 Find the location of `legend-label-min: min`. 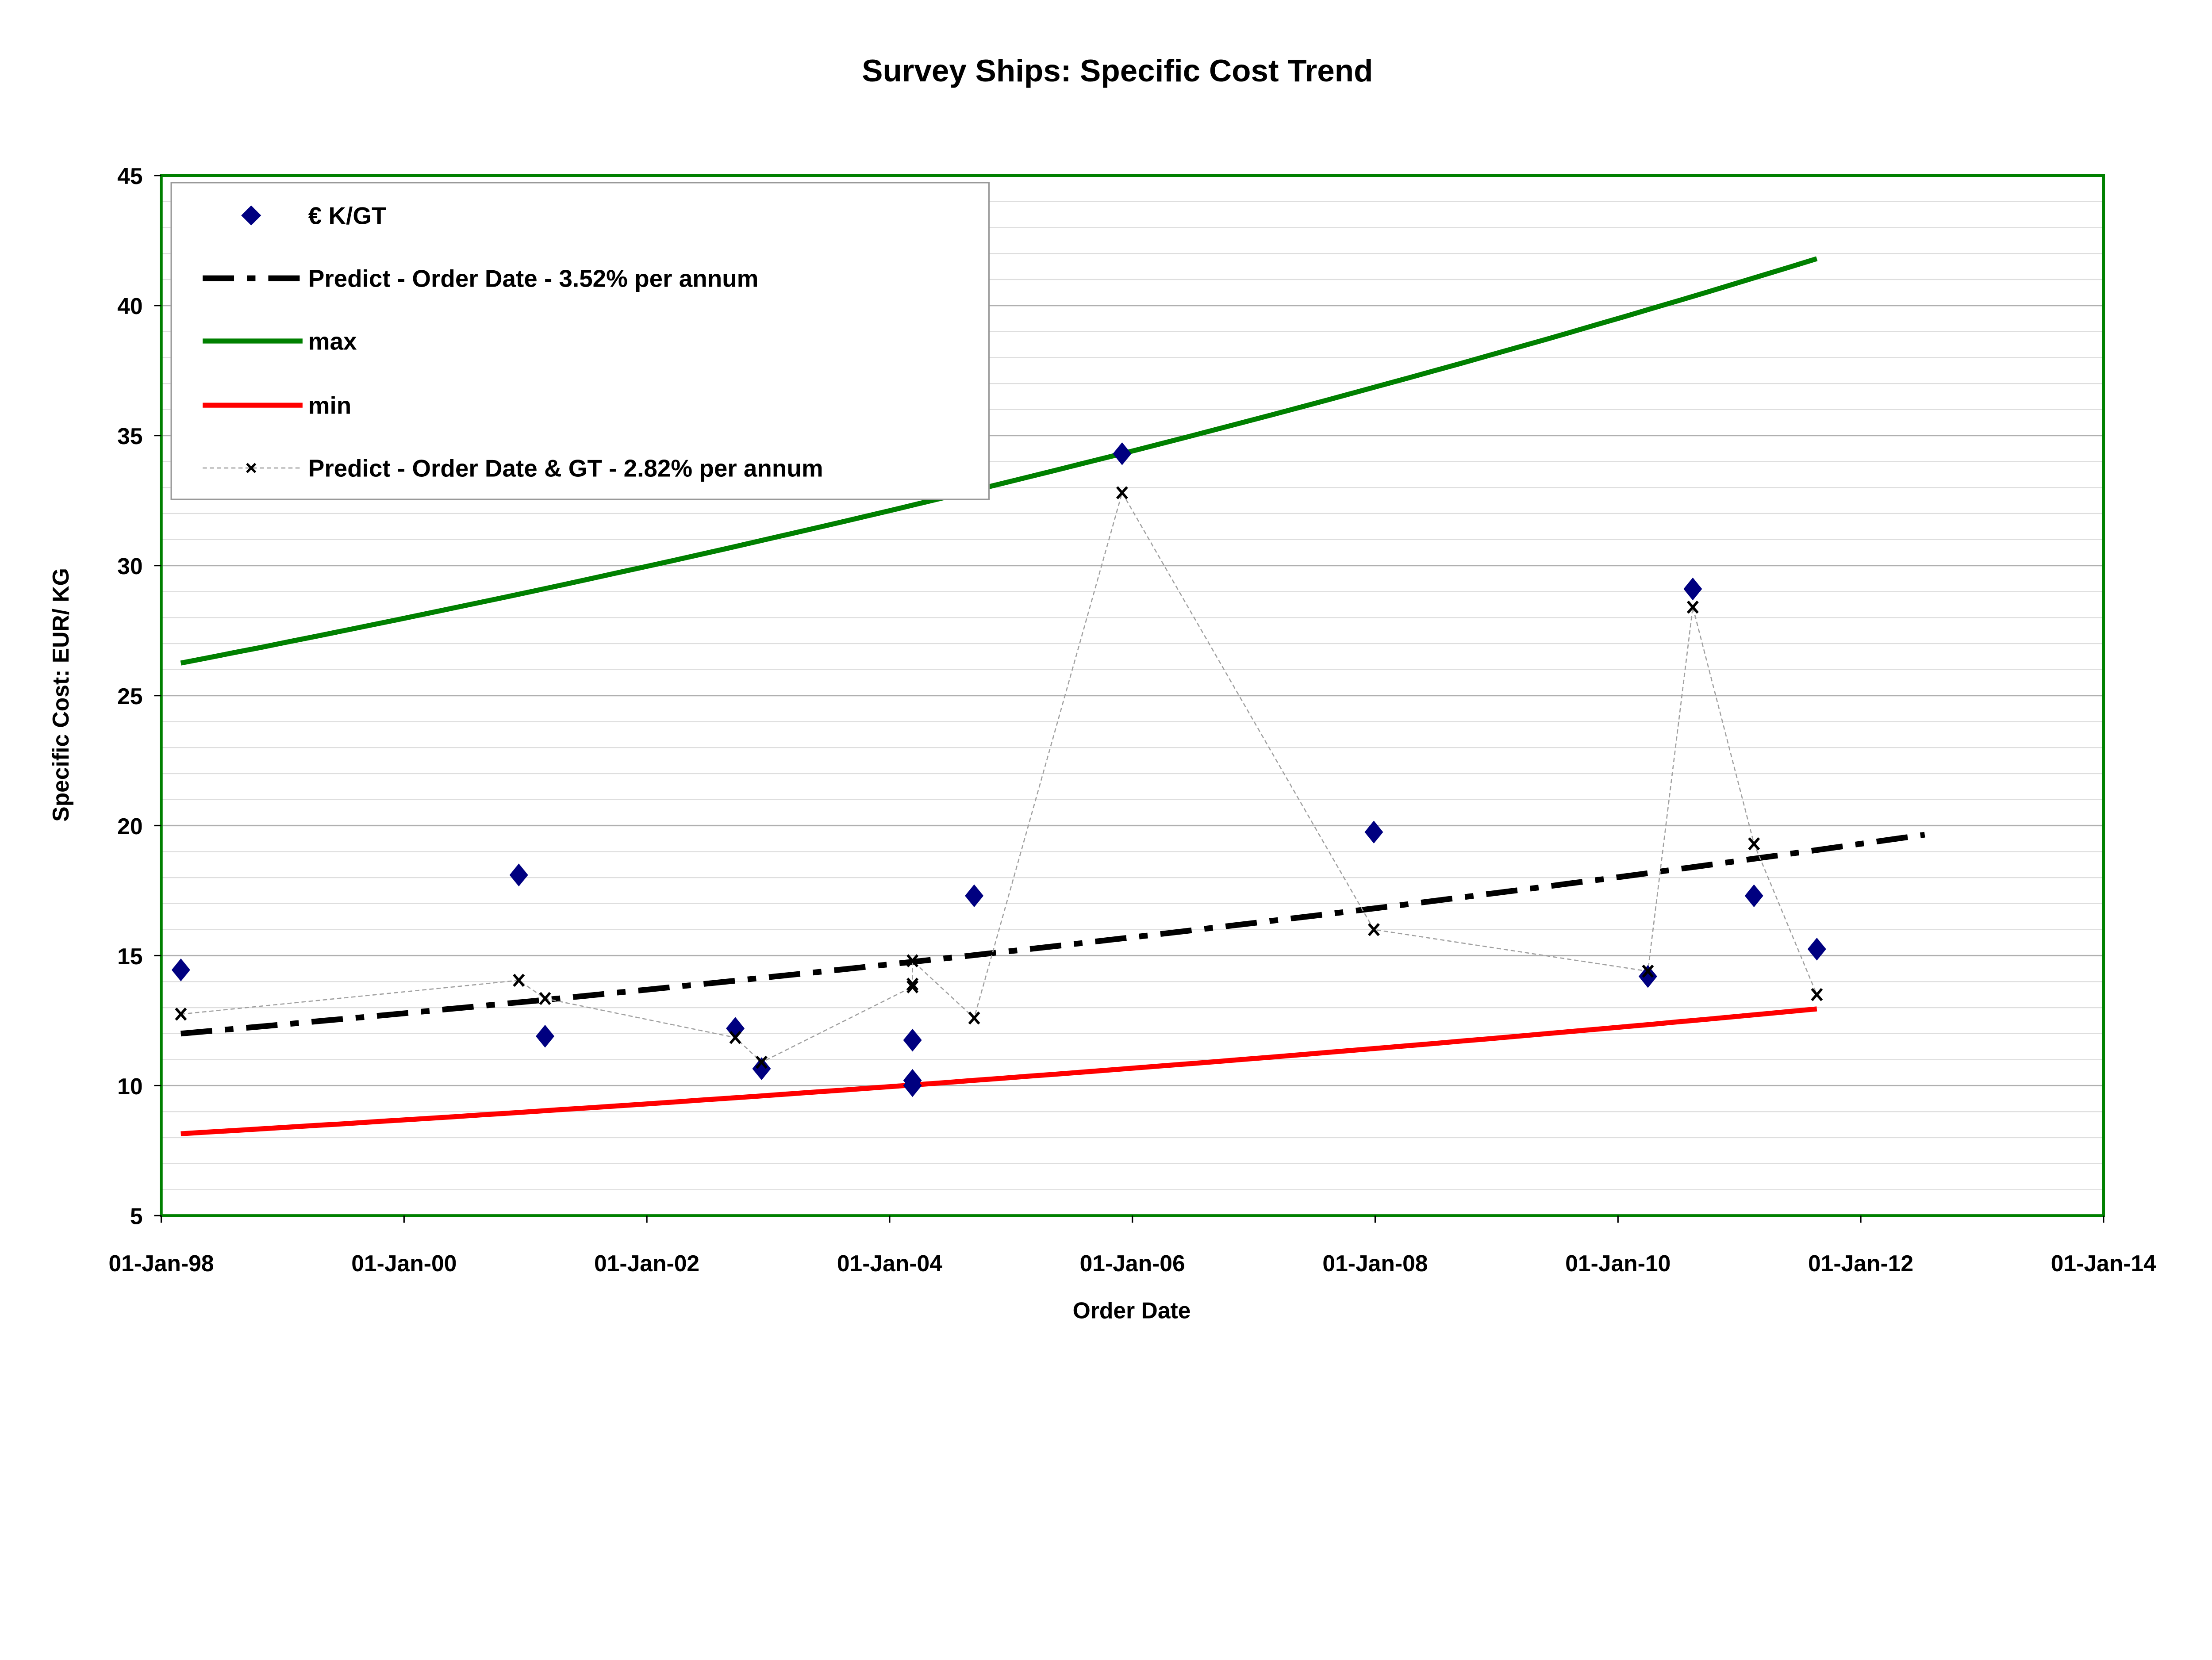

legend-label-min: min is located at coordinates (329, 405).